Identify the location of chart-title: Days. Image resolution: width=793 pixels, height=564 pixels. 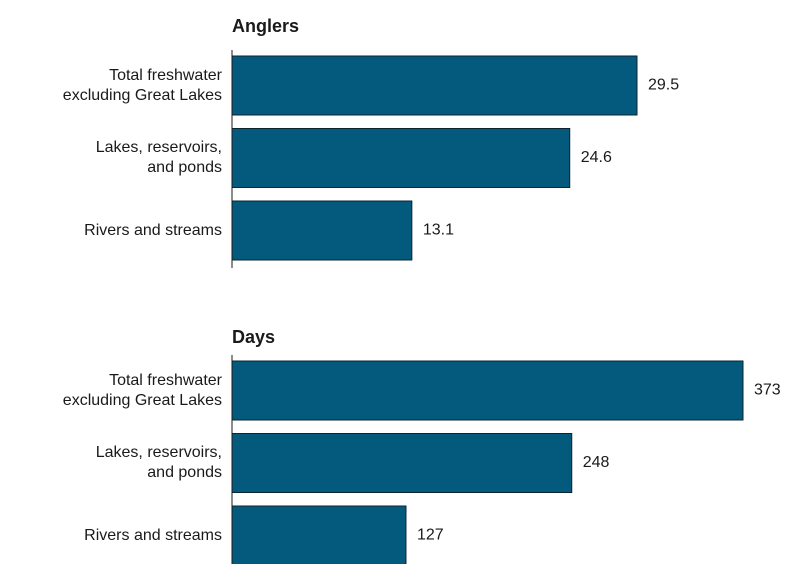
(253, 337).